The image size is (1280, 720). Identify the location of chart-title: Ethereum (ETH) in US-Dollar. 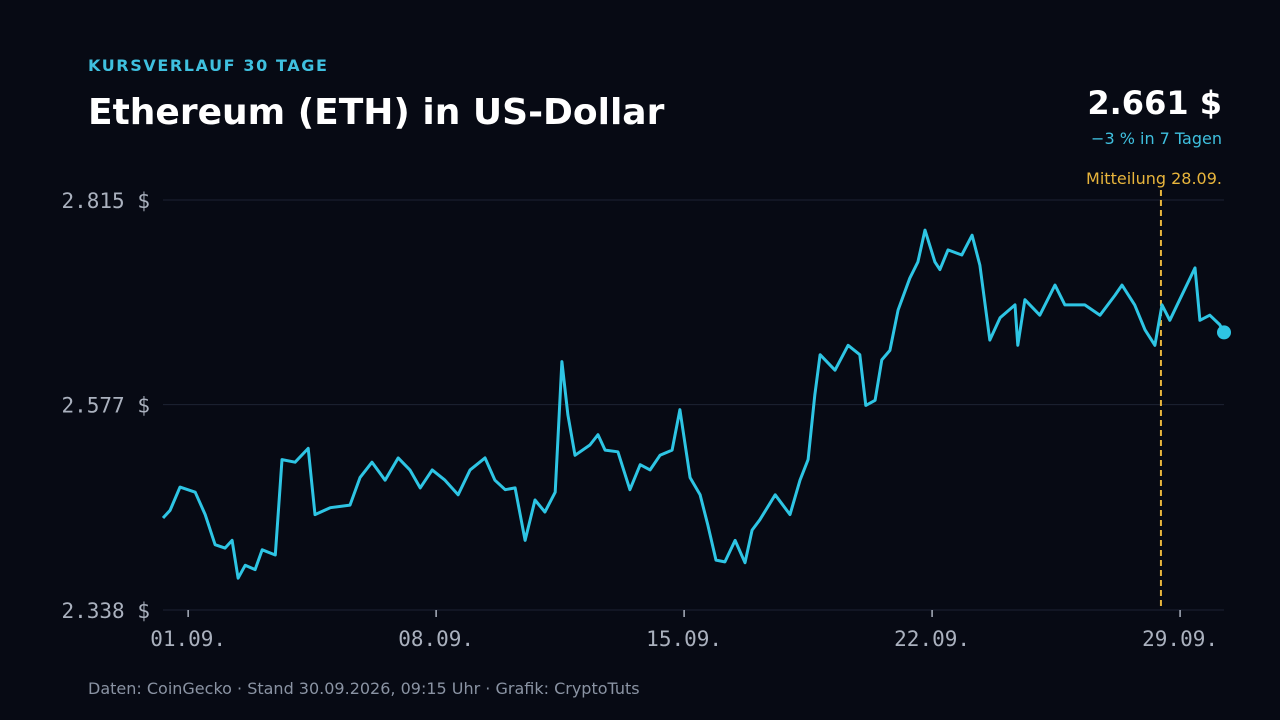
(376, 112).